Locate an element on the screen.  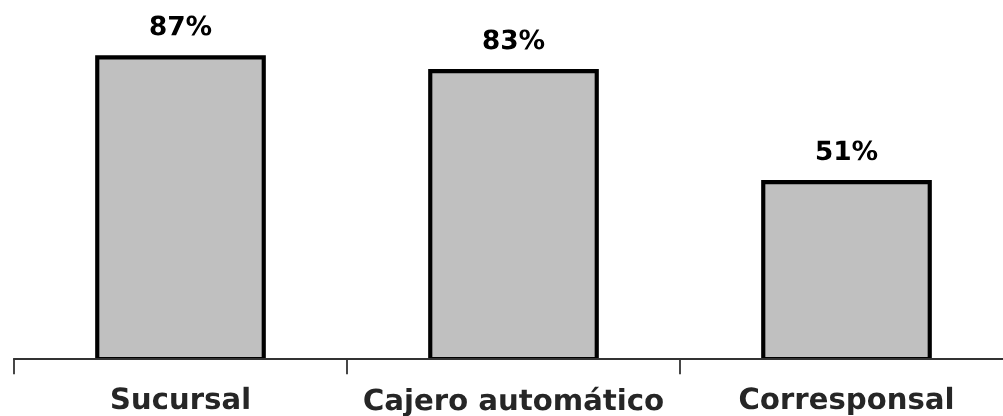
x-tick-label: Corresponsal is located at coordinates (846, 401).